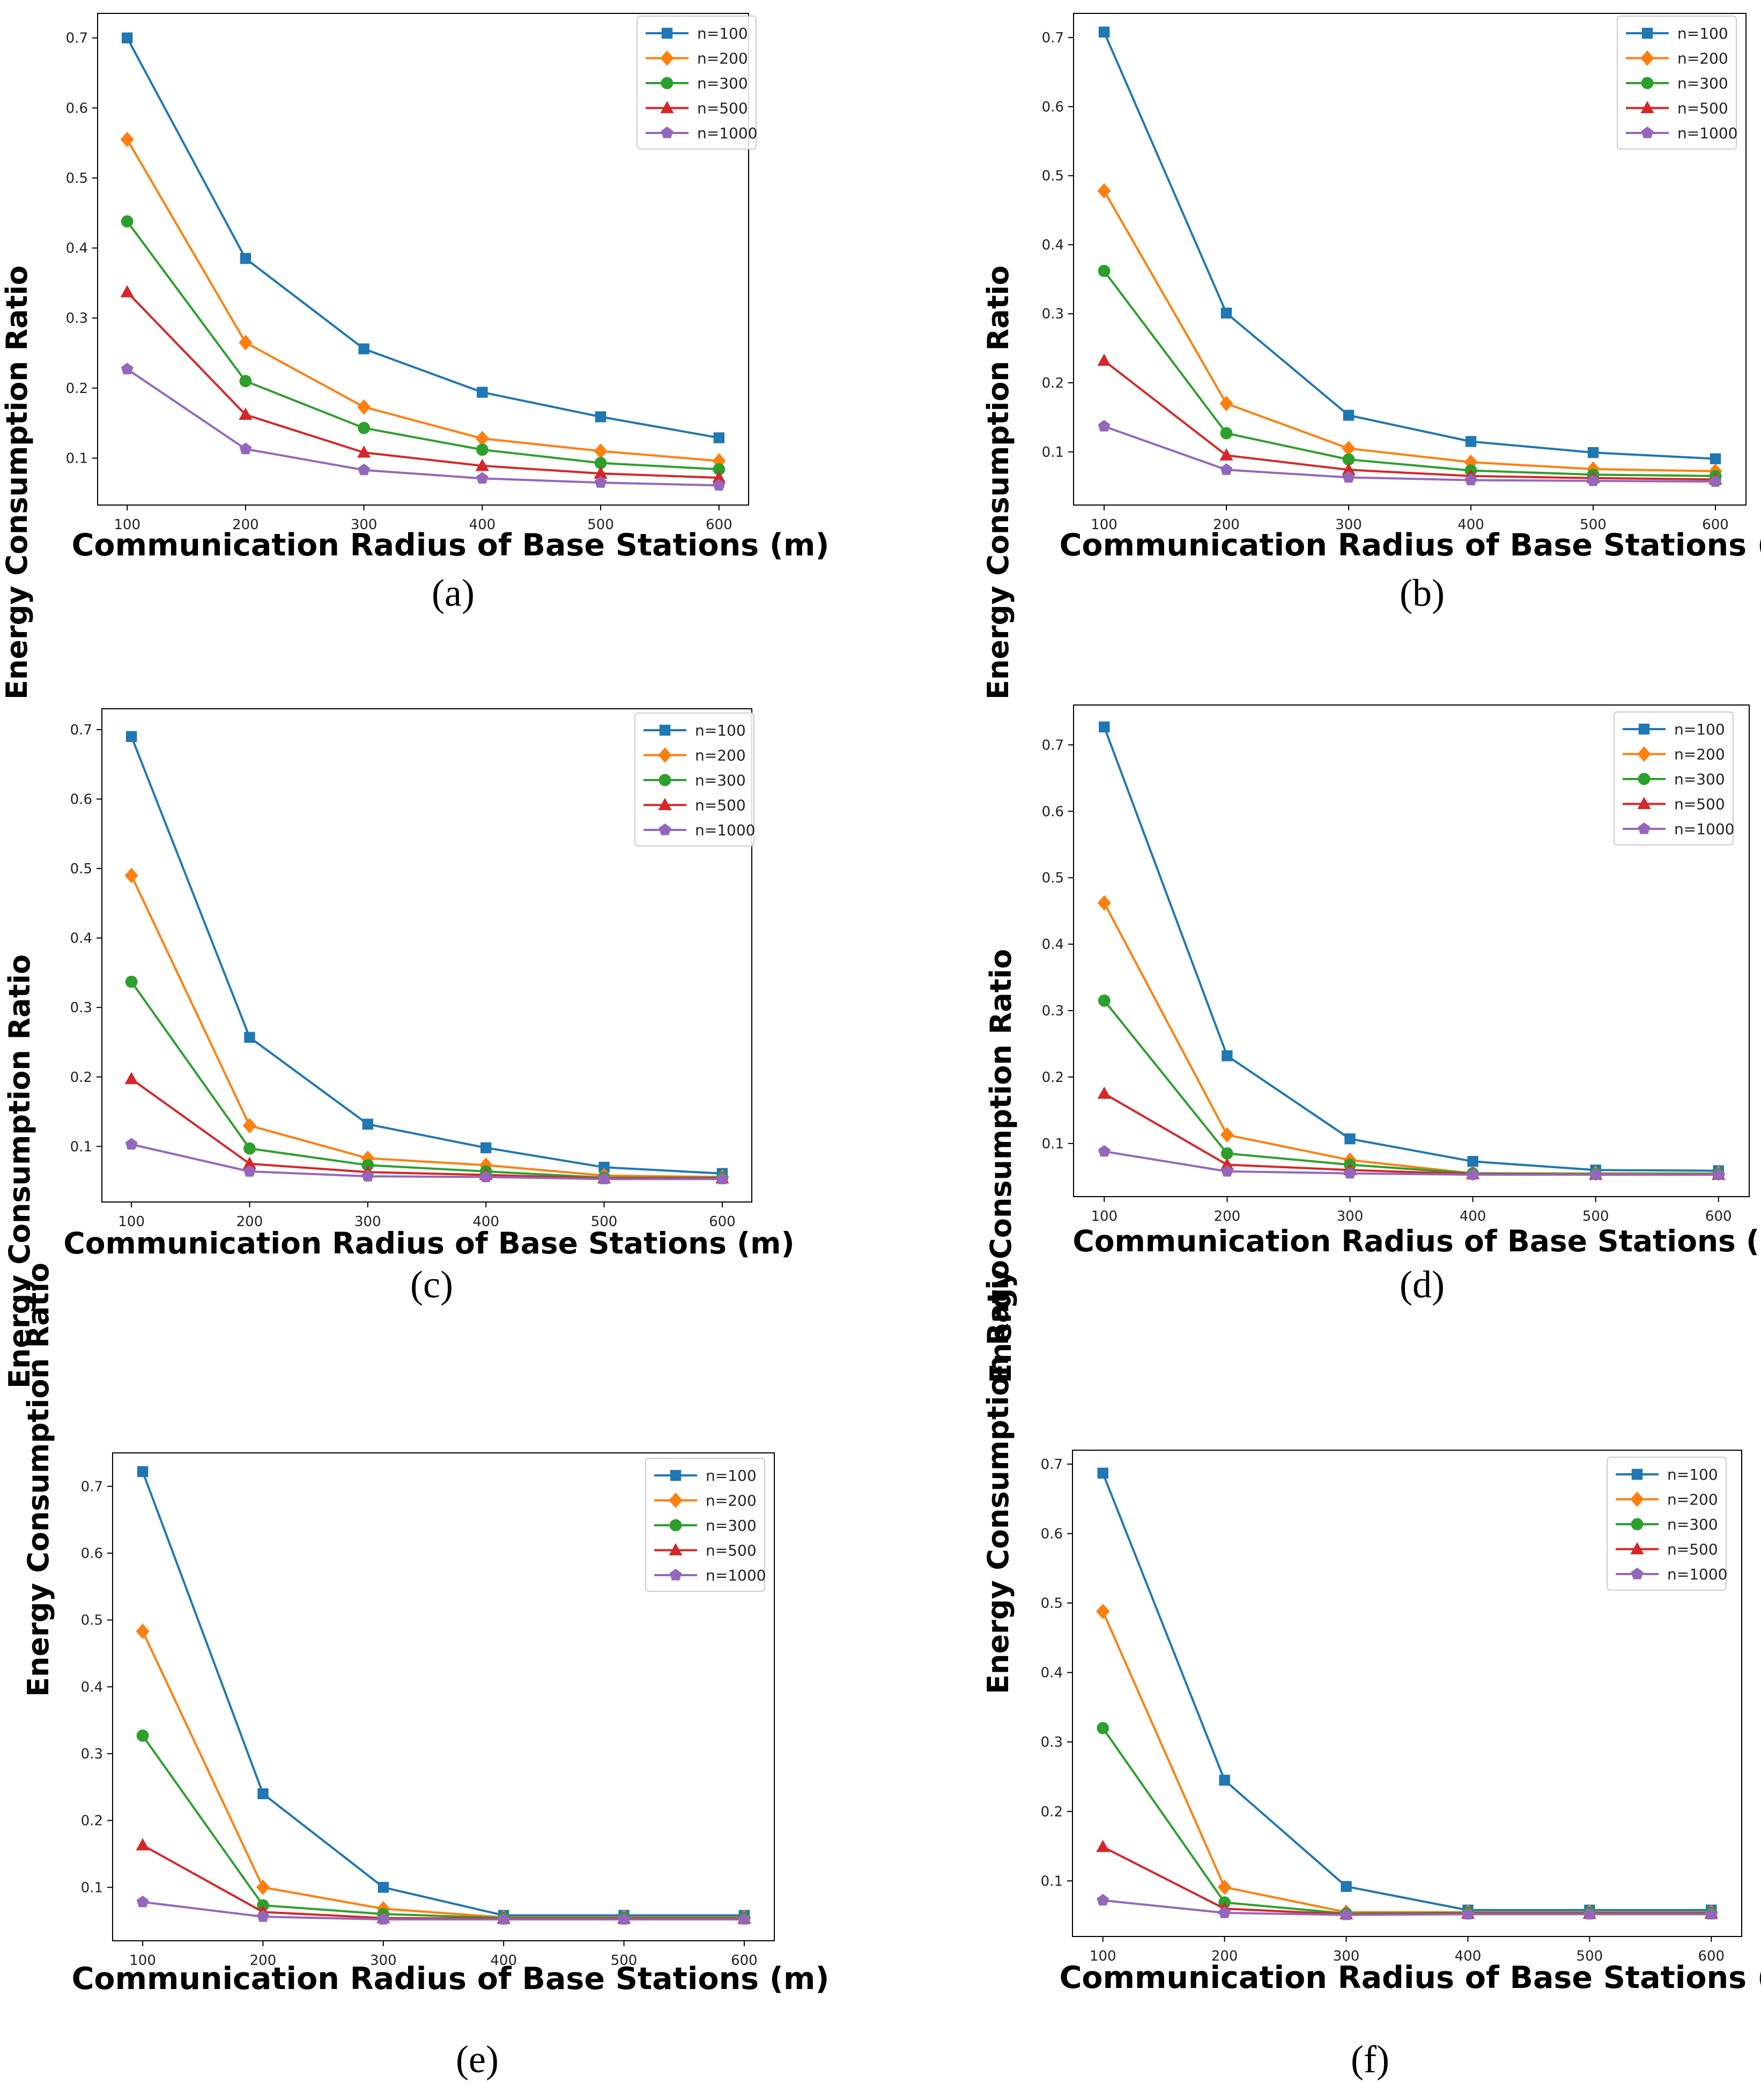 Image resolution: width=1761 pixels, height=2100 pixels. What do you see at coordinates (1667, 1524) in the screenshot?
I see `legend-box` at bounding box center [1667, 1524].